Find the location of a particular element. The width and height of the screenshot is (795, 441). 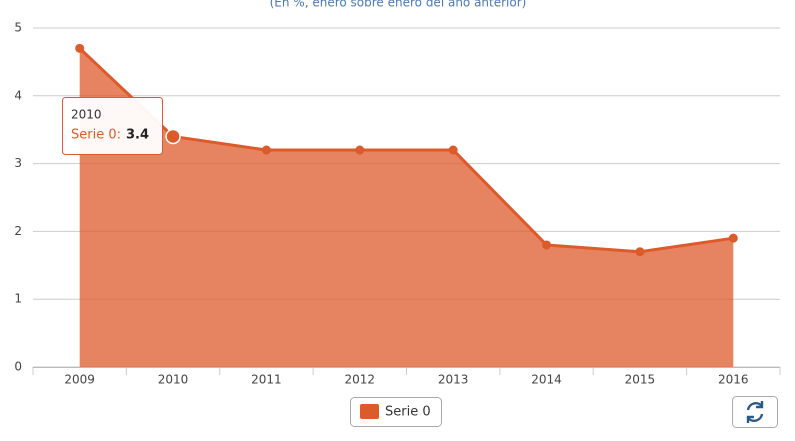

tooltip: 2010 Serie 0: 3.4 is located at coordinates (112, 126).